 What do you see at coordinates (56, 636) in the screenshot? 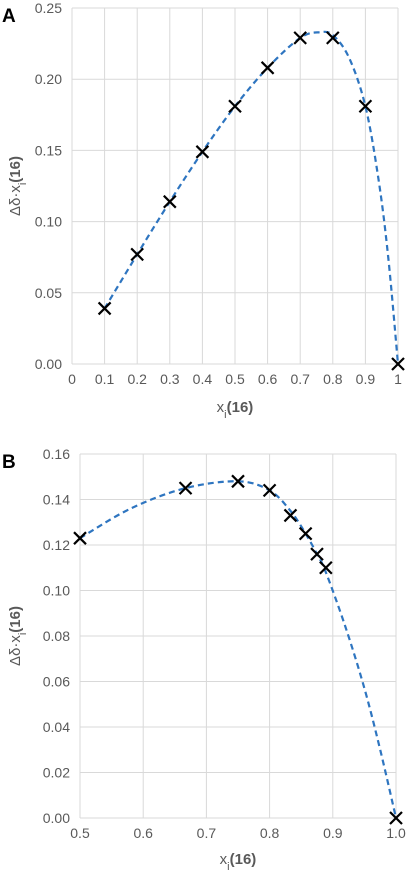
I see `y-tick-label: 0.08` at bounding box center [56, 636].